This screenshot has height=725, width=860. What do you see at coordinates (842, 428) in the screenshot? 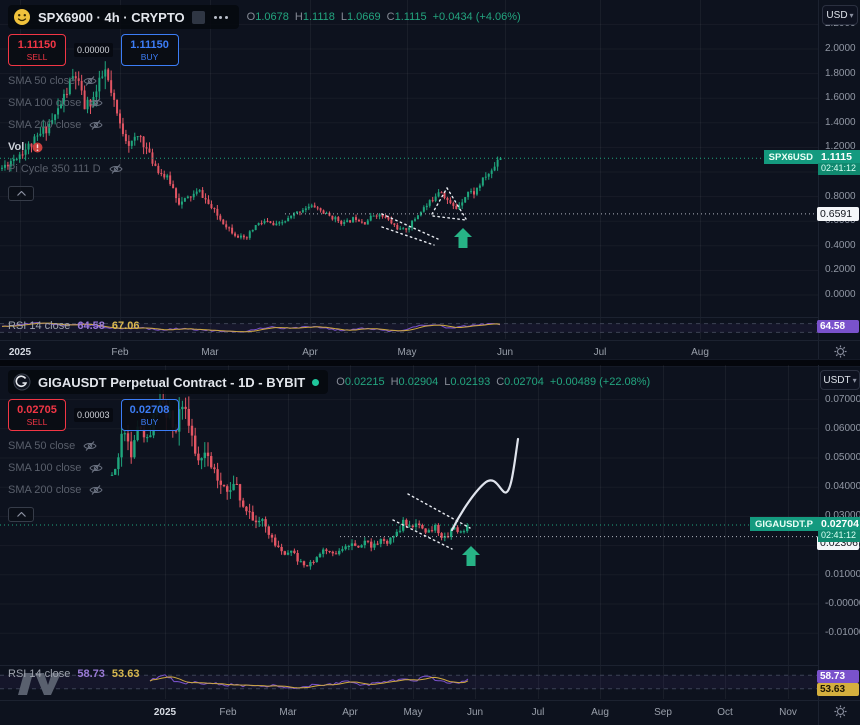
I see `price-tick-label: 0.06000` at bounding box center [842, 428].